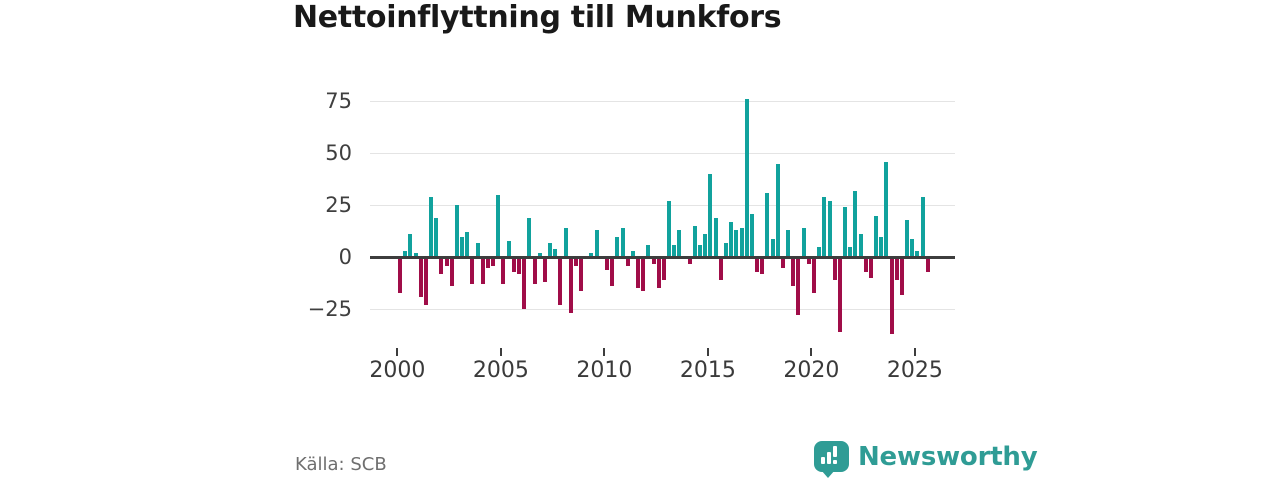  What do you see at coordinates (341, 464) in the screenshot?
I see `source-note: Källa: SCB` at bounding box center [341, 464].